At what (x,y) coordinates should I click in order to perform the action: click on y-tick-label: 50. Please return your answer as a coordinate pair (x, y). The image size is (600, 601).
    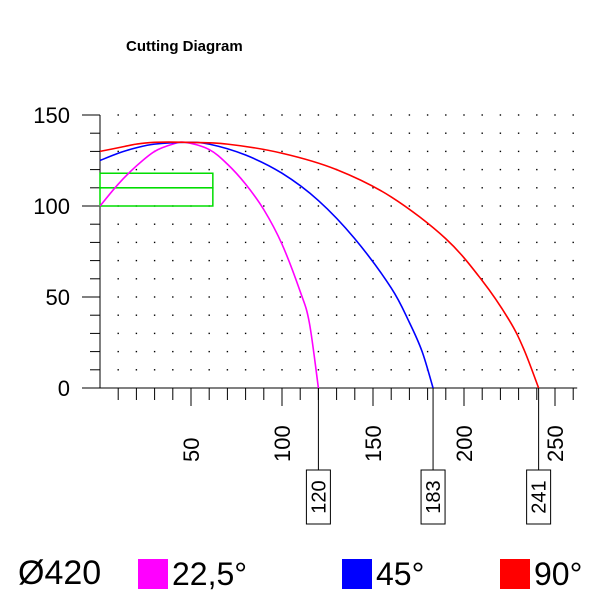
    Looking at the image, I should click on (58, 297).